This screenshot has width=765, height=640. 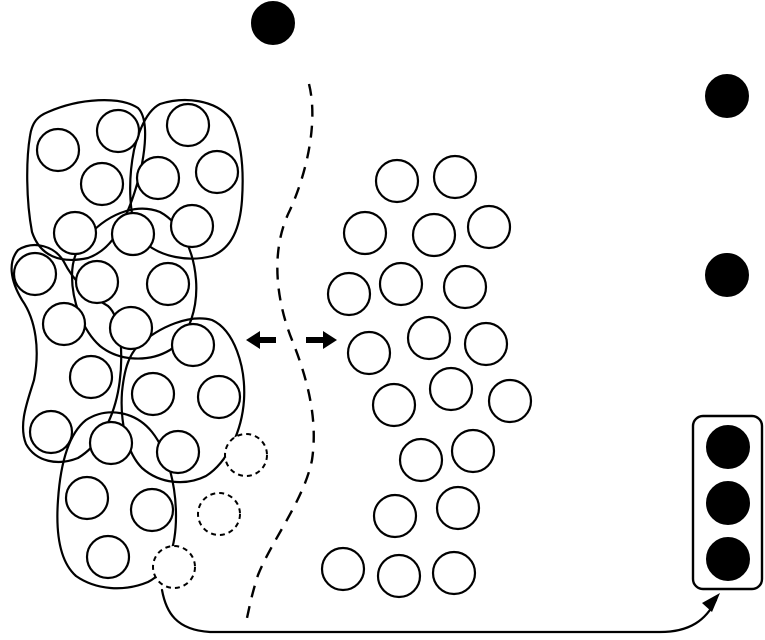 I want to click on transfer-arrow, so click(x=440, y=611).